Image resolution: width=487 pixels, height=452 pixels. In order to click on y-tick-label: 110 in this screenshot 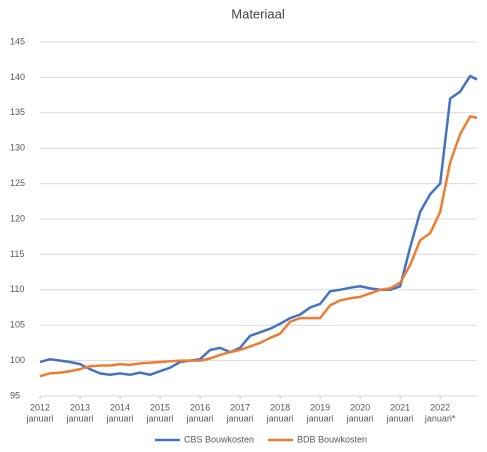, I will do `click(17, 289)`.